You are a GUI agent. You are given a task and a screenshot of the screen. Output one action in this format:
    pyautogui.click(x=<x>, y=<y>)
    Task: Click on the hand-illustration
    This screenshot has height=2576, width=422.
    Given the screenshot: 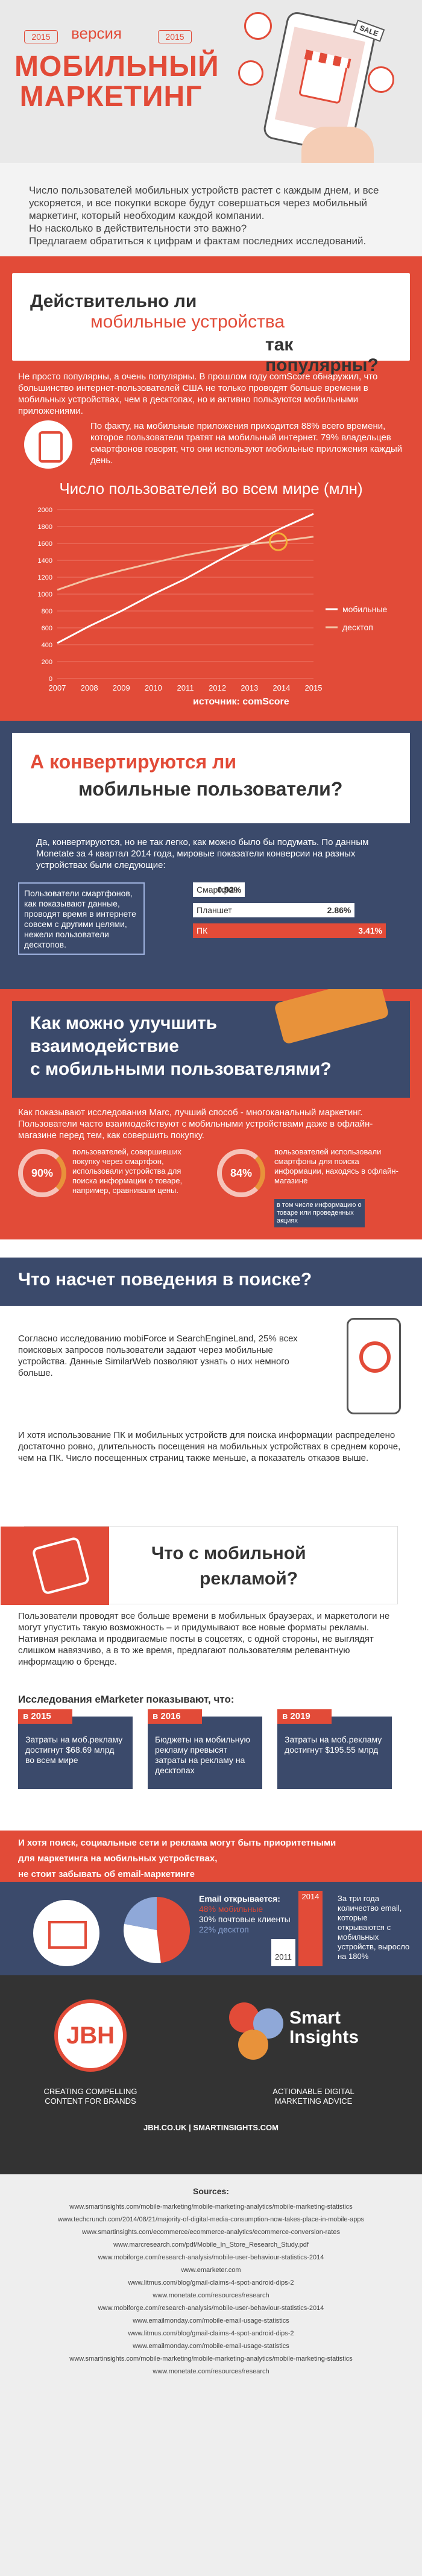 What is the action you would take?
    pyautogui.click(x=338, y=145)
    